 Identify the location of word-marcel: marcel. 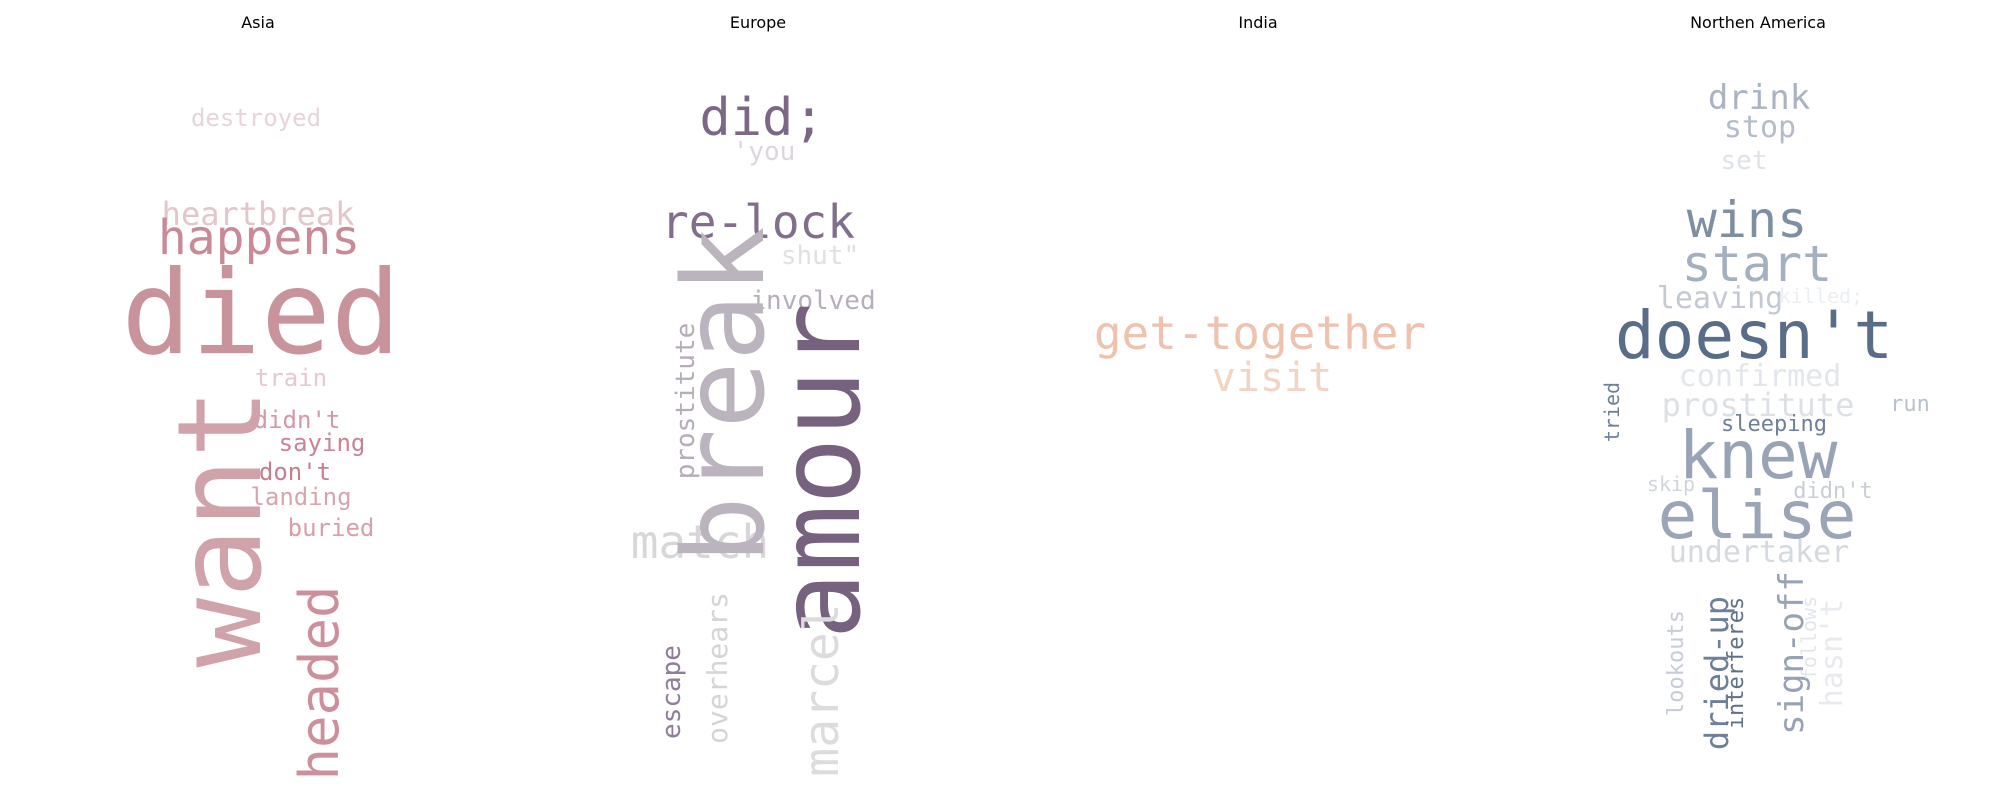
(822, 690).